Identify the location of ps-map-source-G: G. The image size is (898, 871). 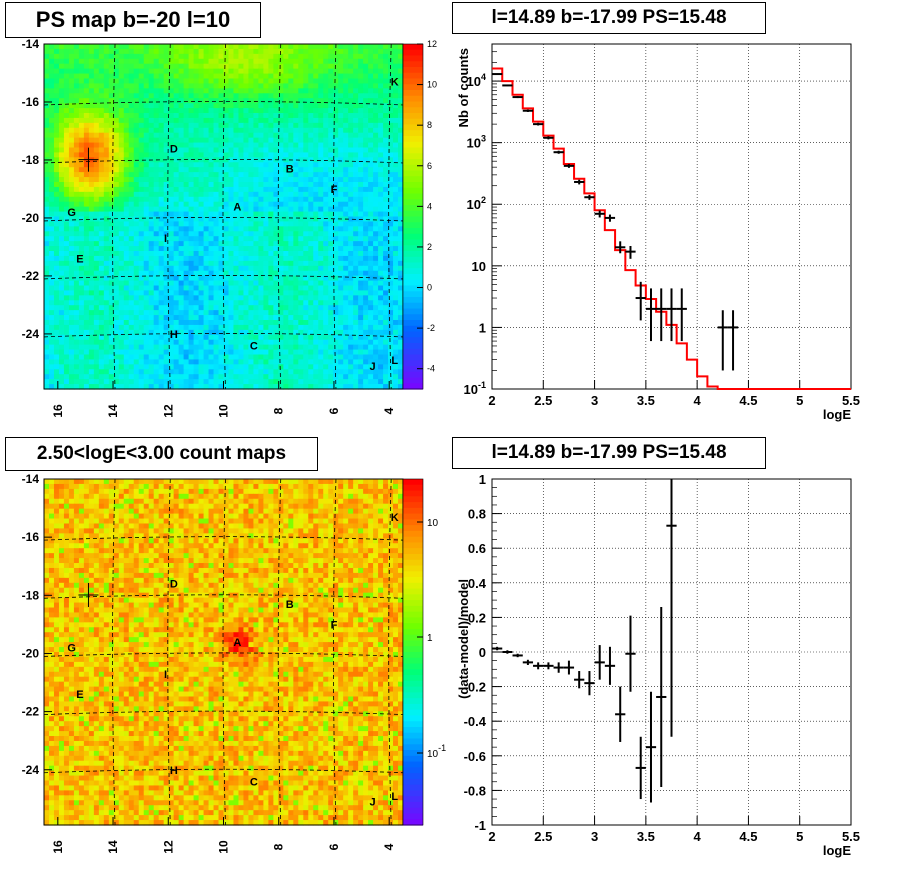
(71, 213).